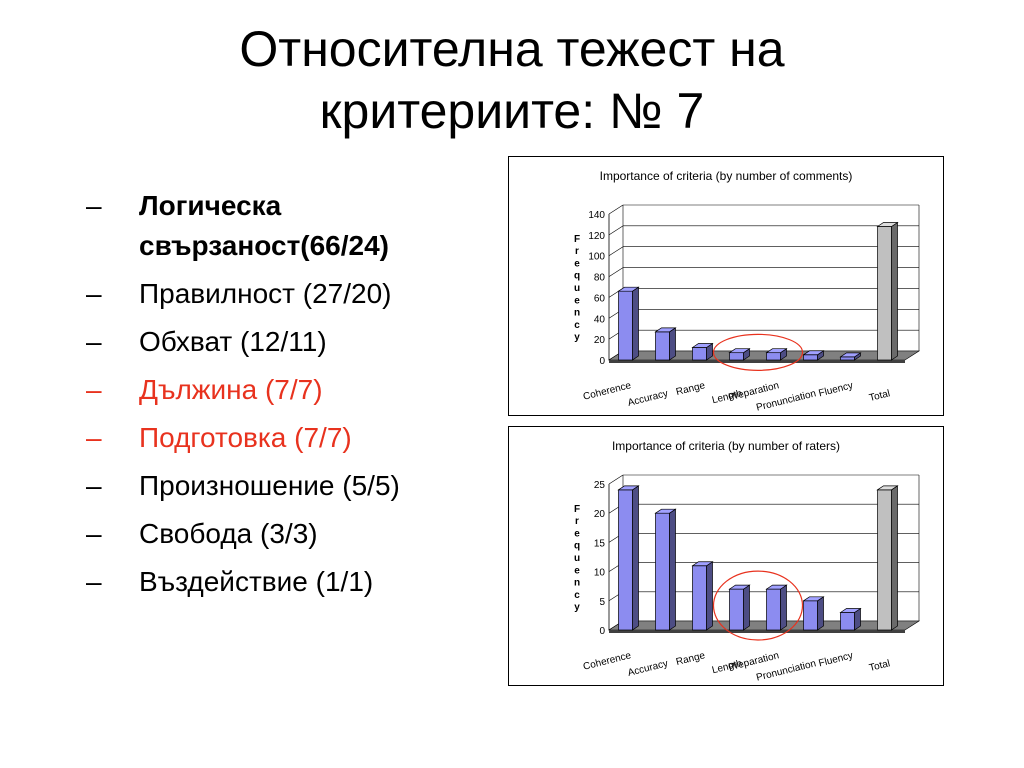 This screenshot has width=1024, height=768. What do you see at coordinates (265, 293) in the screenshot?
I see `bullet-text: Правилност (27/20)` at bounding box center [265, 293].